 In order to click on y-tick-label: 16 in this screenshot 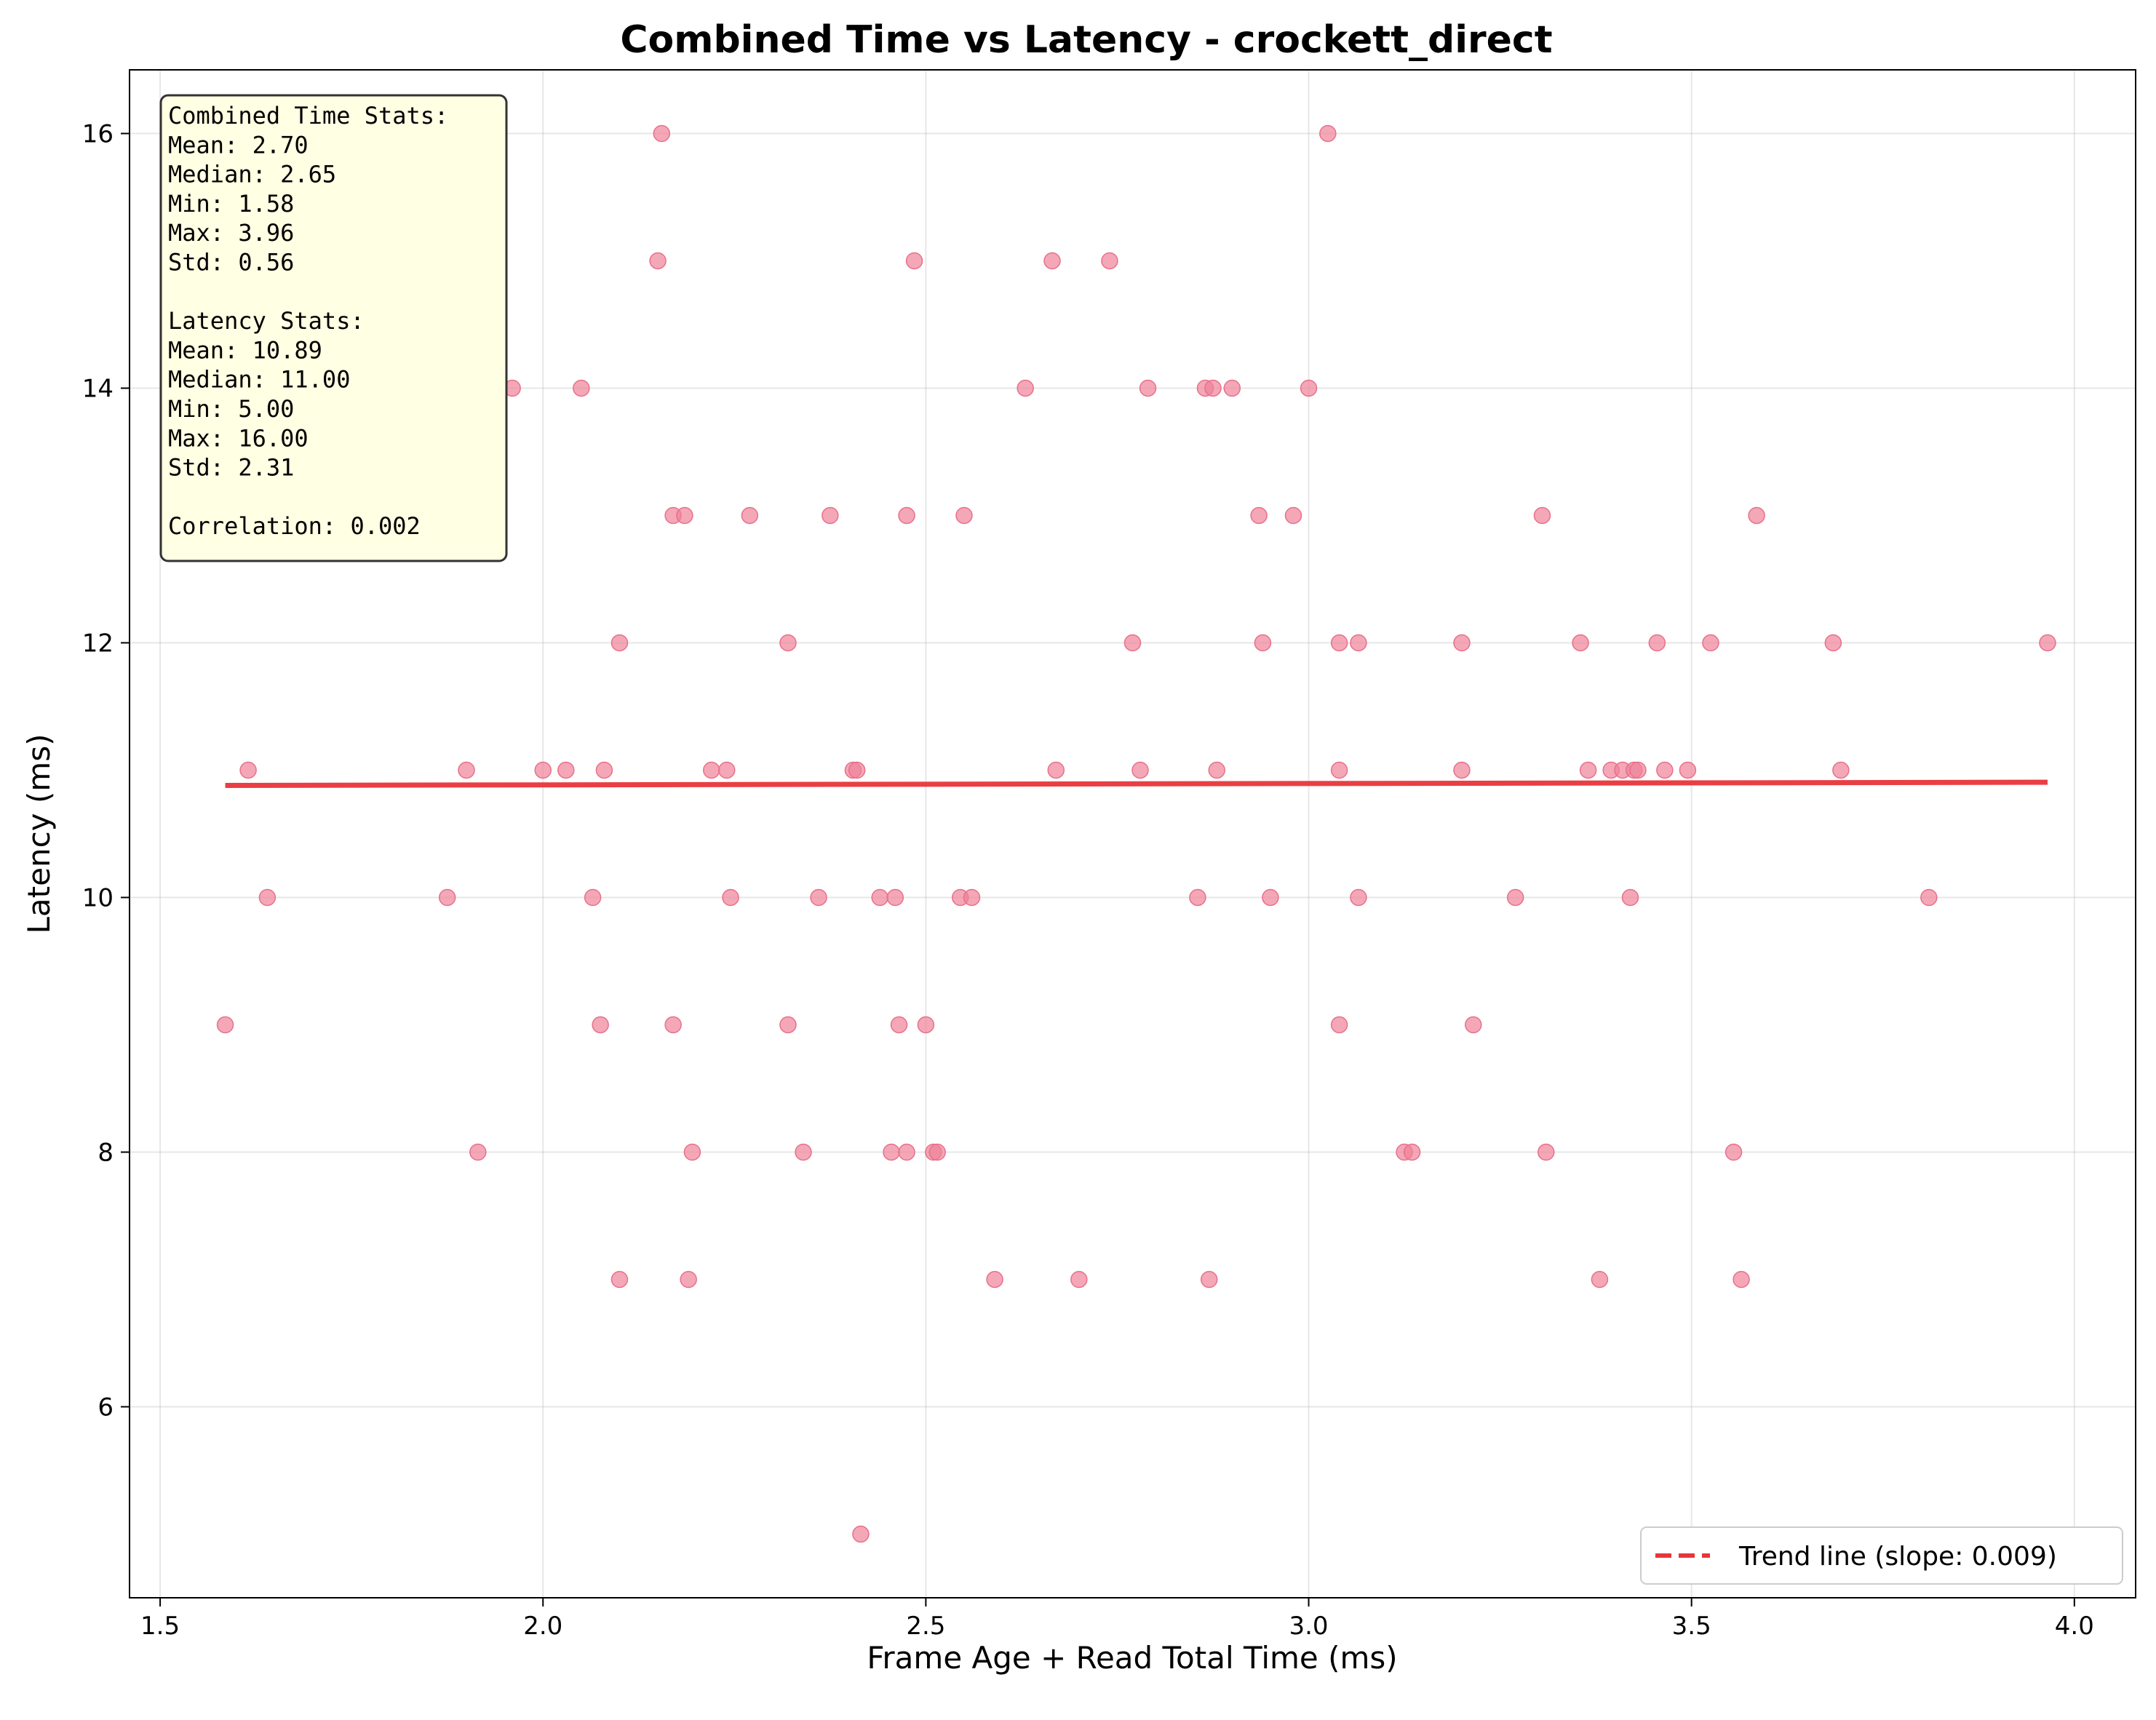, I will do `click(98, 135)`.